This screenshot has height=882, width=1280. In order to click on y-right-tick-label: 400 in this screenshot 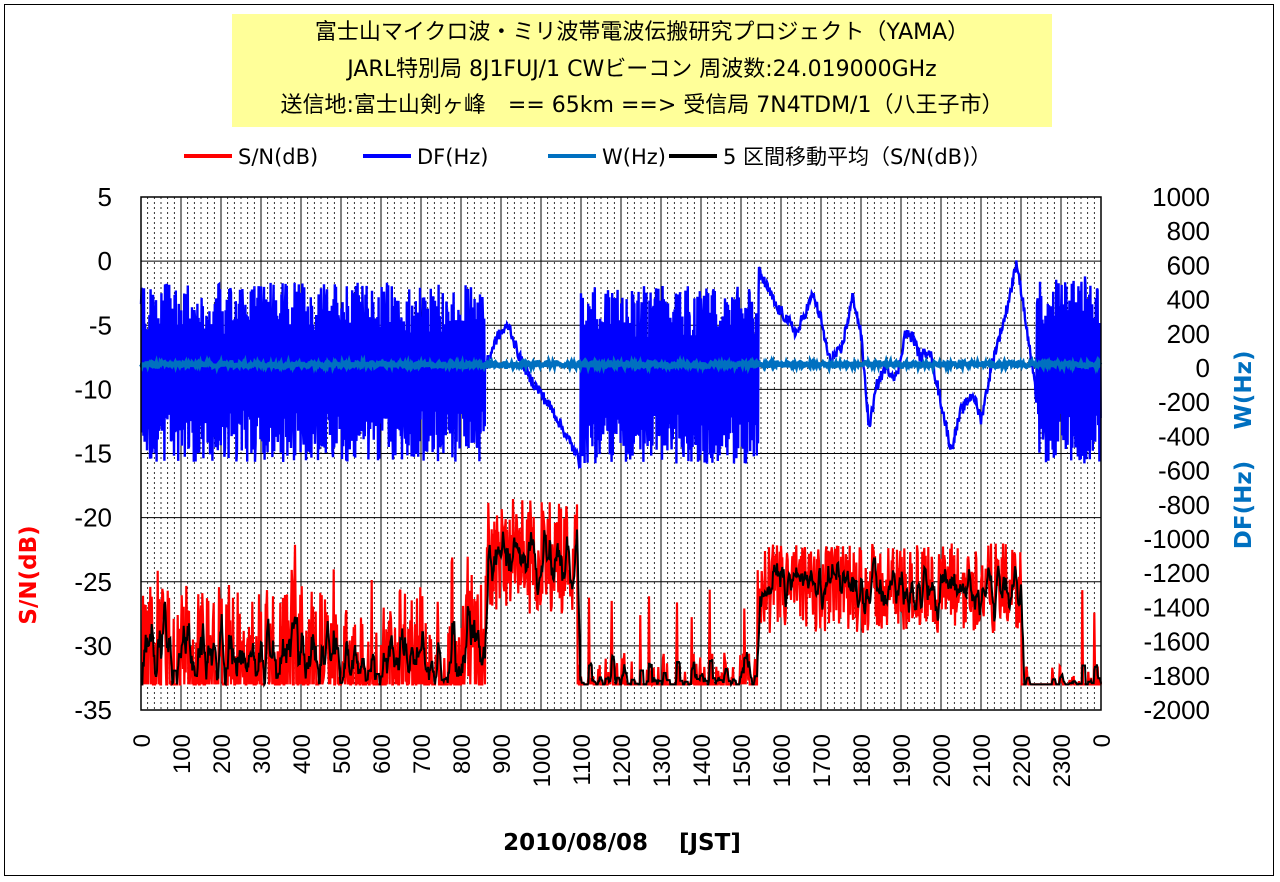, I will do `click(1188, 300)`.